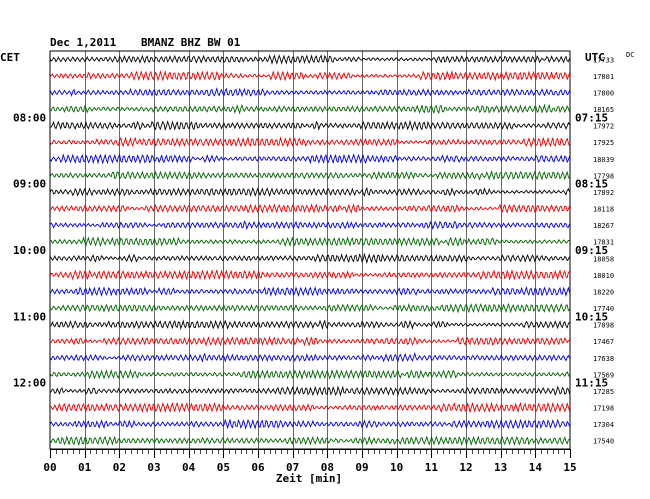 This screenshot has height=499, width=650. I want to click on x-tick-label-09: 09, so click(361, 467).